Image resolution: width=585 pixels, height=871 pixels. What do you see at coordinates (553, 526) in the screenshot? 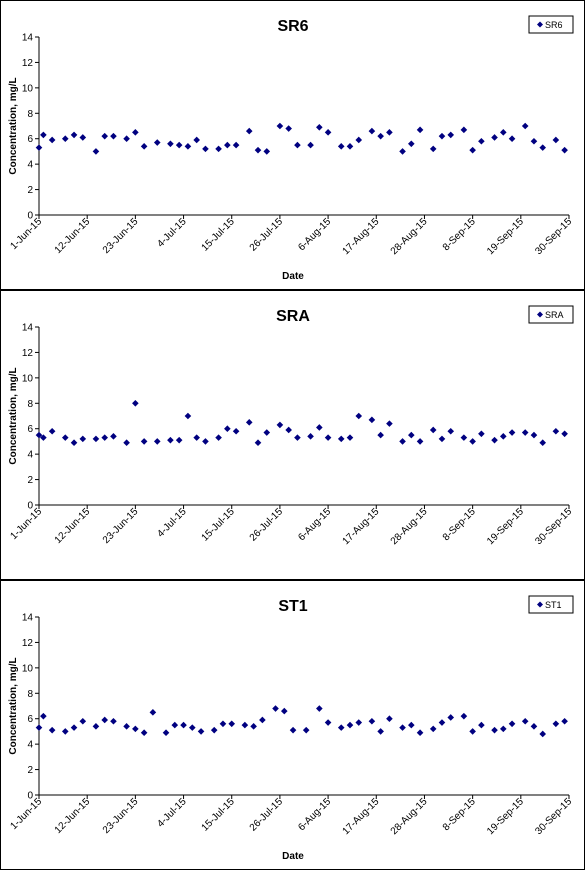
I see `x-tick-label: 30-Sep-15` at bounding box center [553, 526].